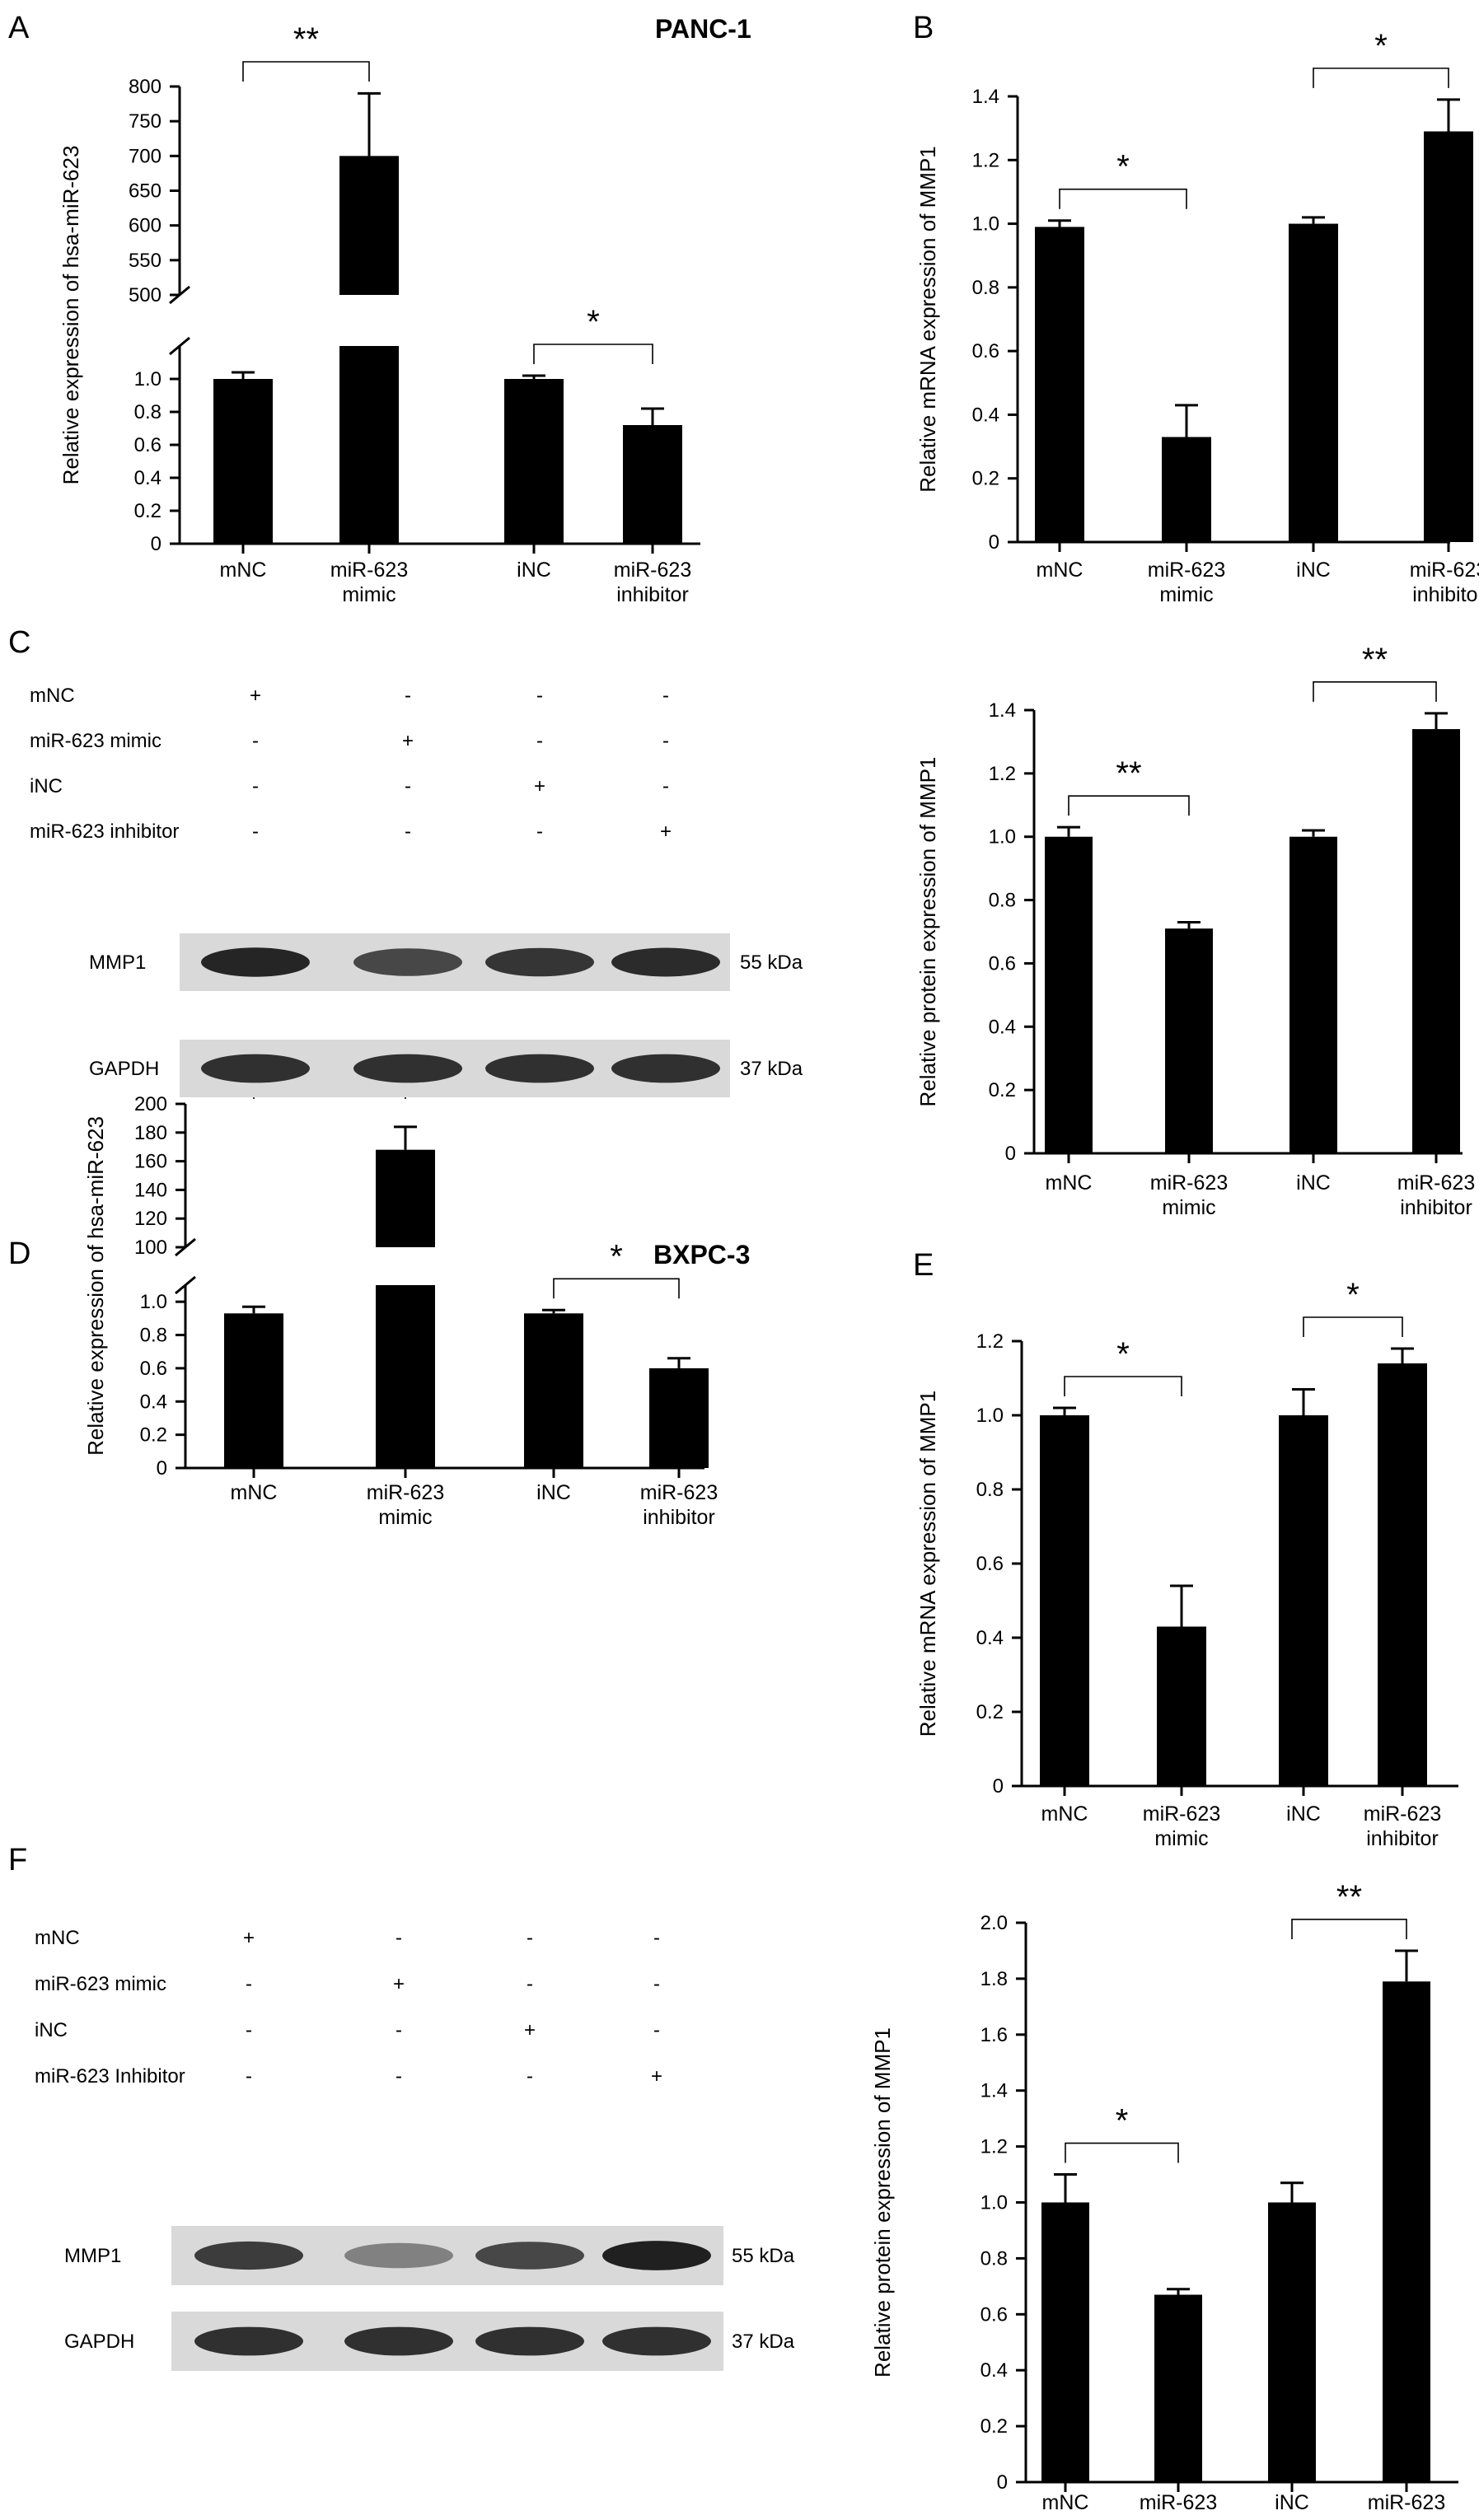  Describe the element at coordinates (17, 1860) in the screenshot. I see `panel-letter-f: F` at that location.